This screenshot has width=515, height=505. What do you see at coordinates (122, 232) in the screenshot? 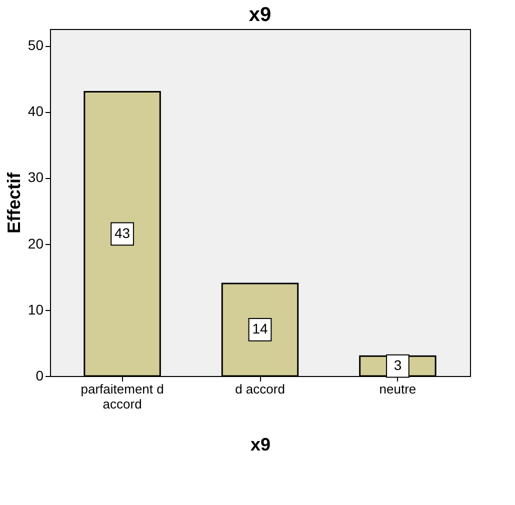
I see `data-label: 43` at bounding box center [122, 232].